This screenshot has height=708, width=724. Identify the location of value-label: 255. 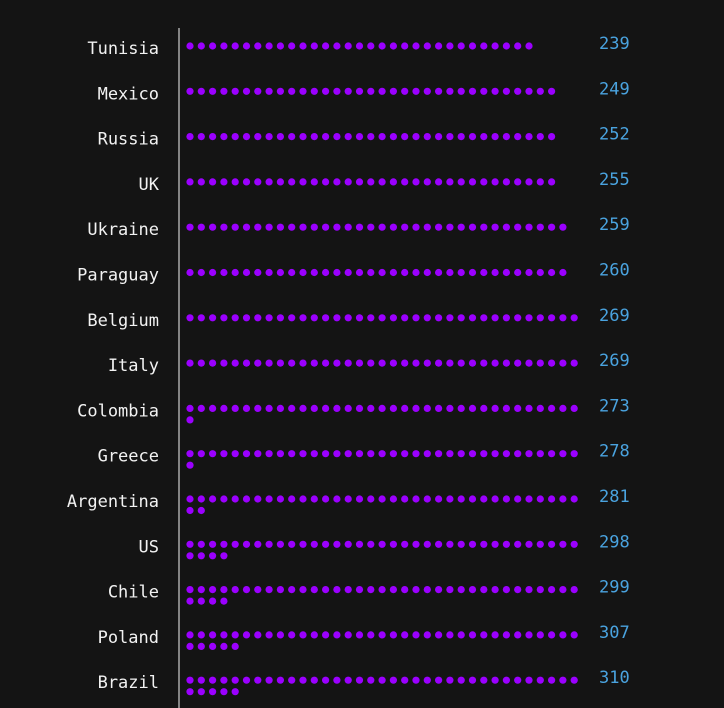
(614, 180).